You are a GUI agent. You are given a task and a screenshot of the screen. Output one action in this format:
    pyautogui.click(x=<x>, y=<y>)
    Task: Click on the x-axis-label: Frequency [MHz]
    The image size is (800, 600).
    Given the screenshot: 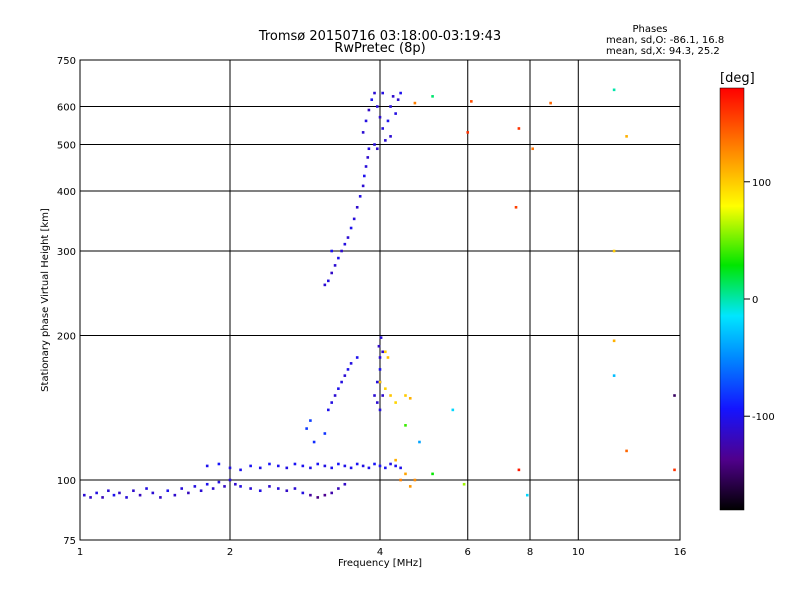 What is the action you would take?
    pyautogui.click(x=380, y=563)
    